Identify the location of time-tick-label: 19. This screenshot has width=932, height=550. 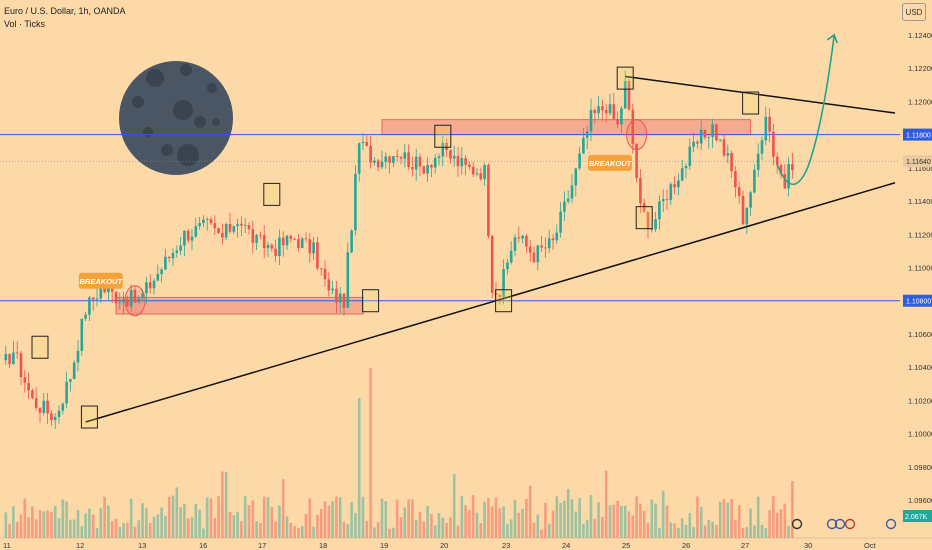
(384, 545).